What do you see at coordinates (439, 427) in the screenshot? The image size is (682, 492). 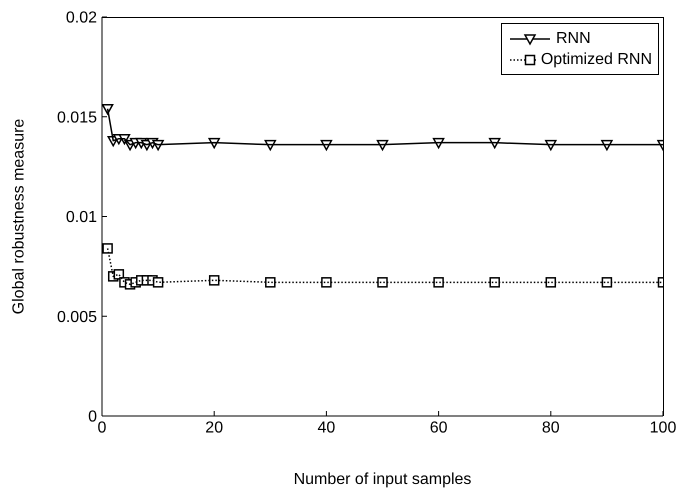 I see `x-tick-label: 60` at bounding box center [439, 427].